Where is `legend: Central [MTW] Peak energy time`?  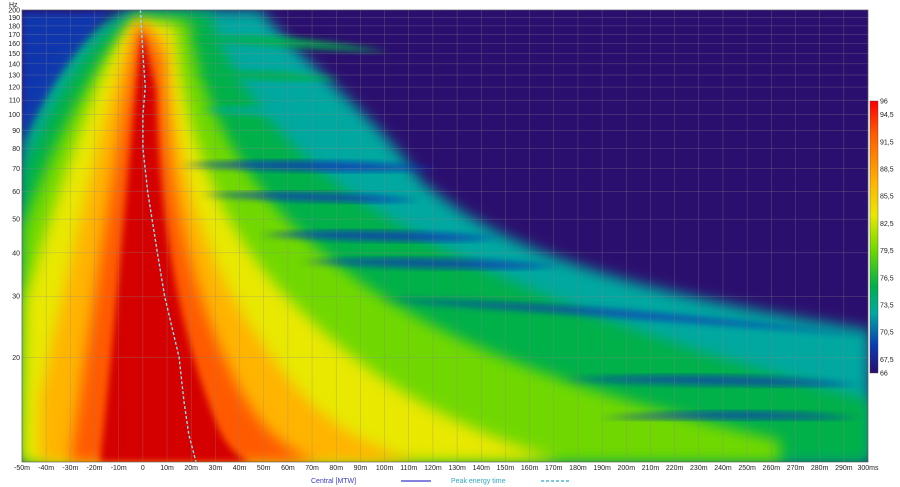 legend: Central [MTW] Peak energy time is located at coordinates (441, 481).